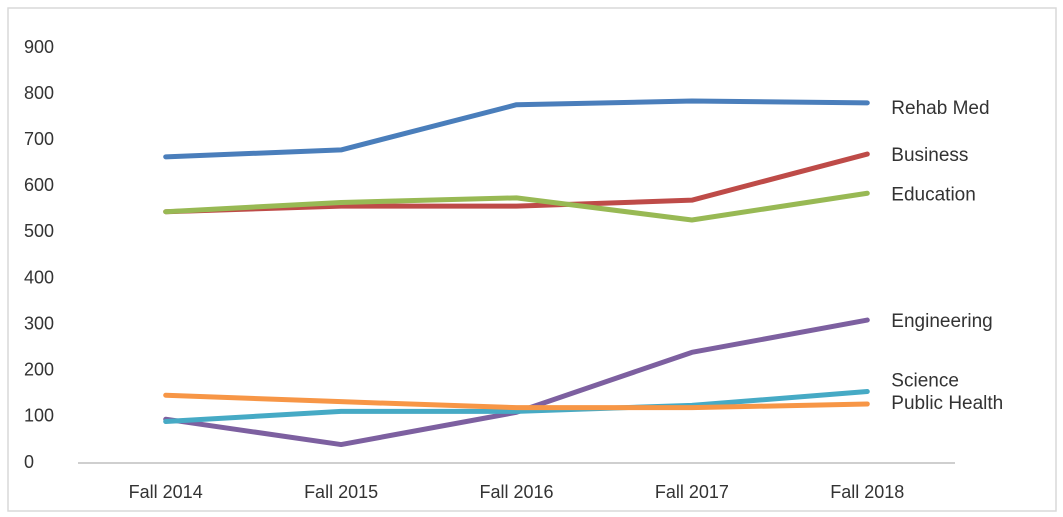 This screenshot has width=1063, height=517. What do you see at coordinates (692, 492) in the screenshot?
I see `x-tick-label: Fall 2017` at bounding box center [692, 492].